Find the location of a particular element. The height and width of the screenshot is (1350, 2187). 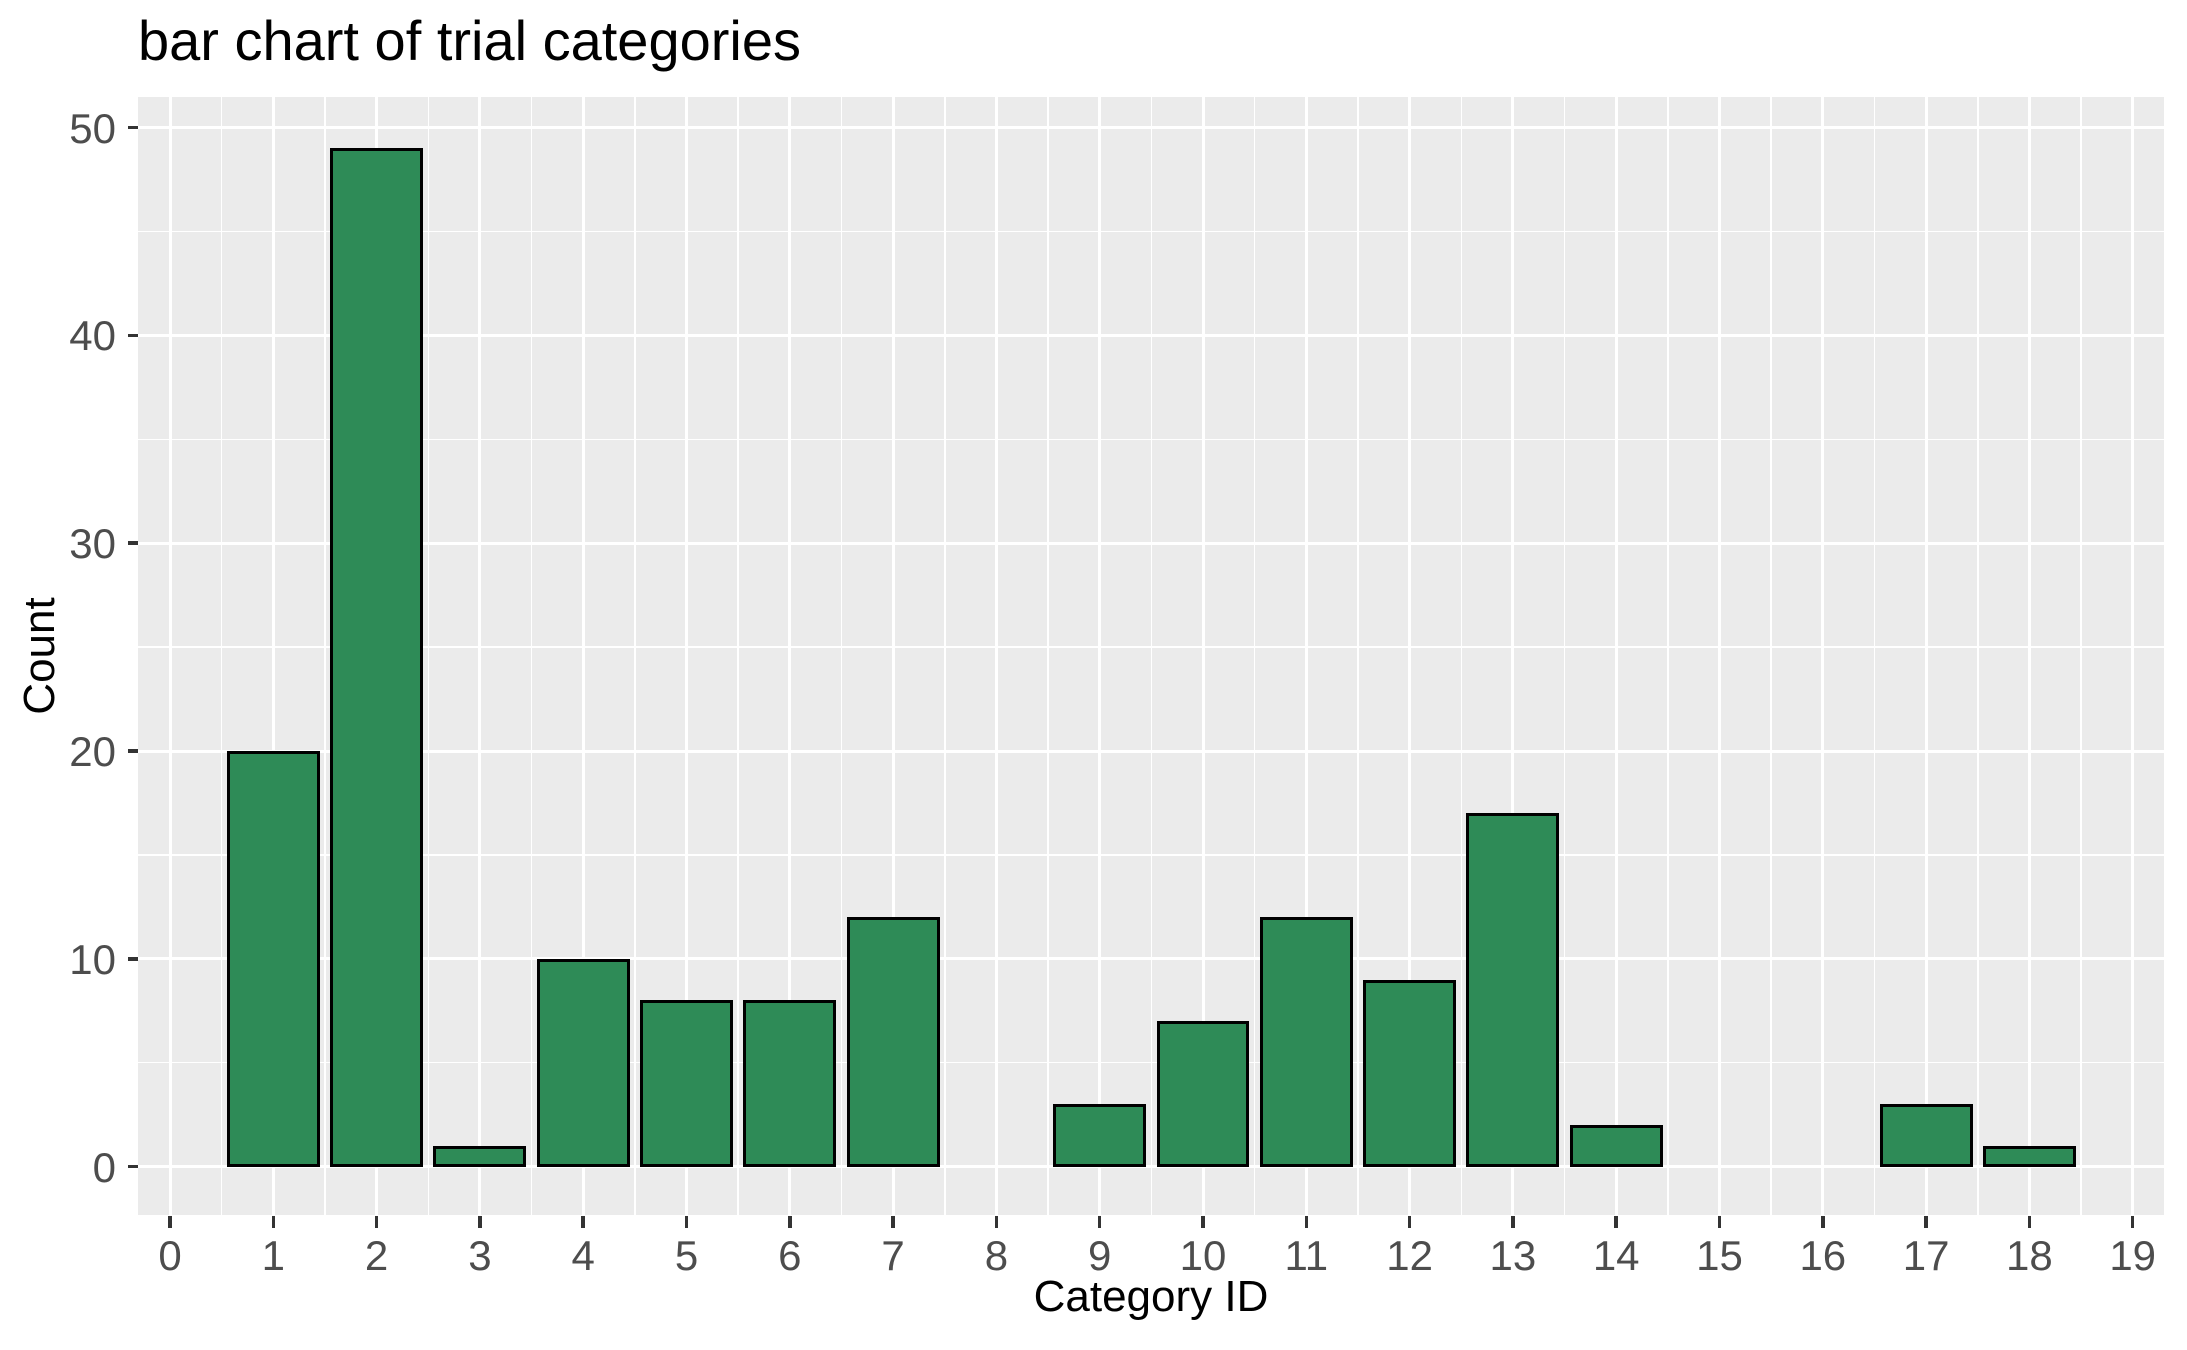

y-tick-label: 50 is located at coordinates (92, 128).